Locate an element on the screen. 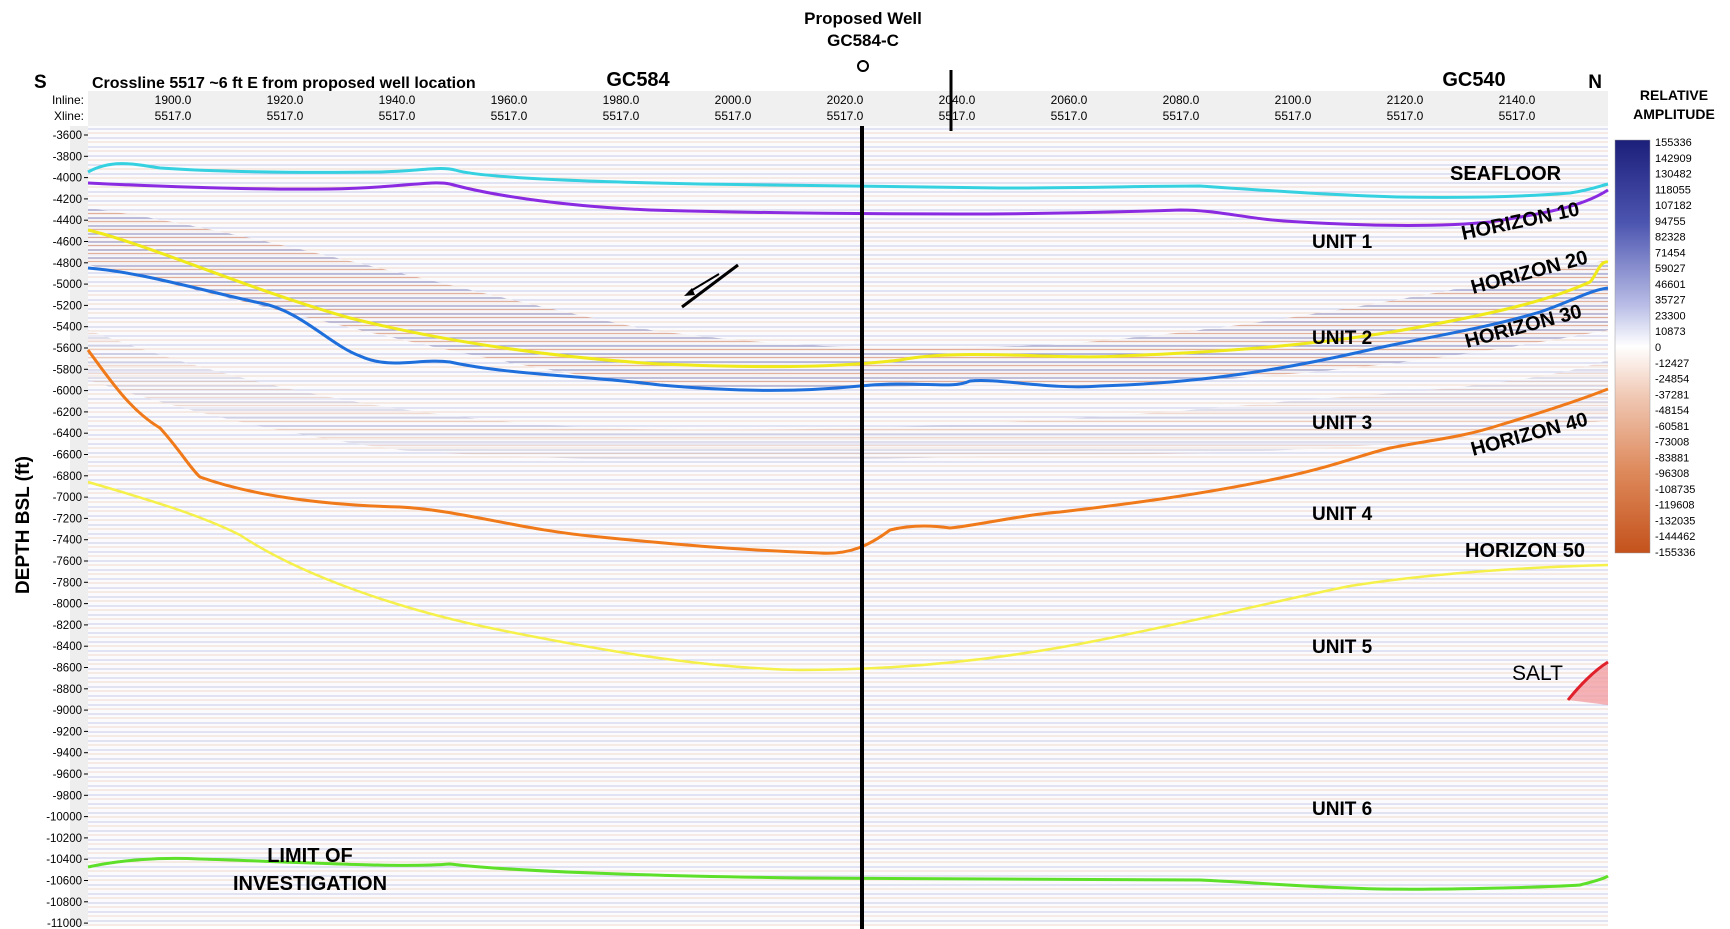 This screenshot has width=1730, height=929. limit-label-line2: INVESTIGATION is located at coordinates (310, 884).